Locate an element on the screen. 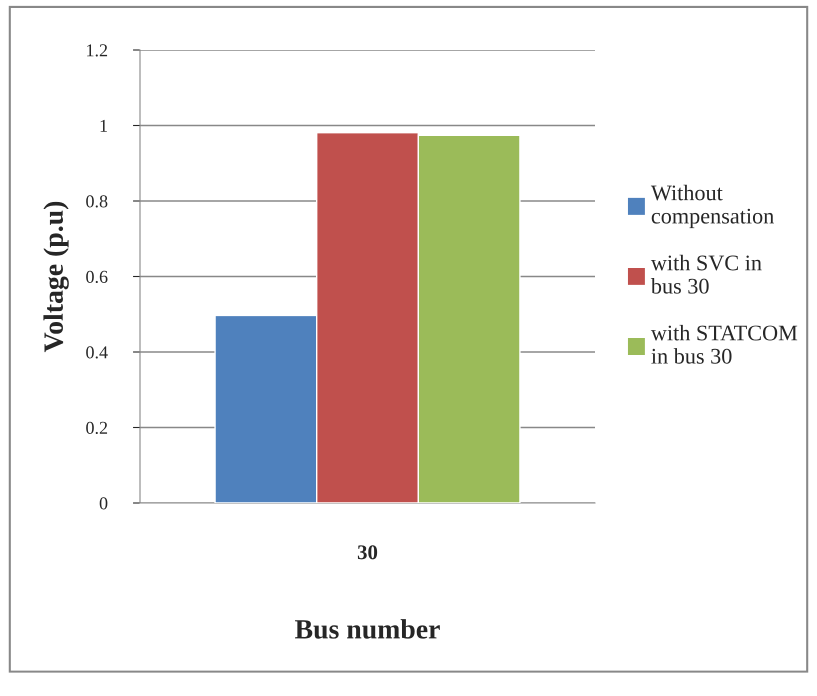 The height and width of the screenshot is (696, 817). legend-label: with STATCOM in bus 30 is located at coordinates (724, 344).